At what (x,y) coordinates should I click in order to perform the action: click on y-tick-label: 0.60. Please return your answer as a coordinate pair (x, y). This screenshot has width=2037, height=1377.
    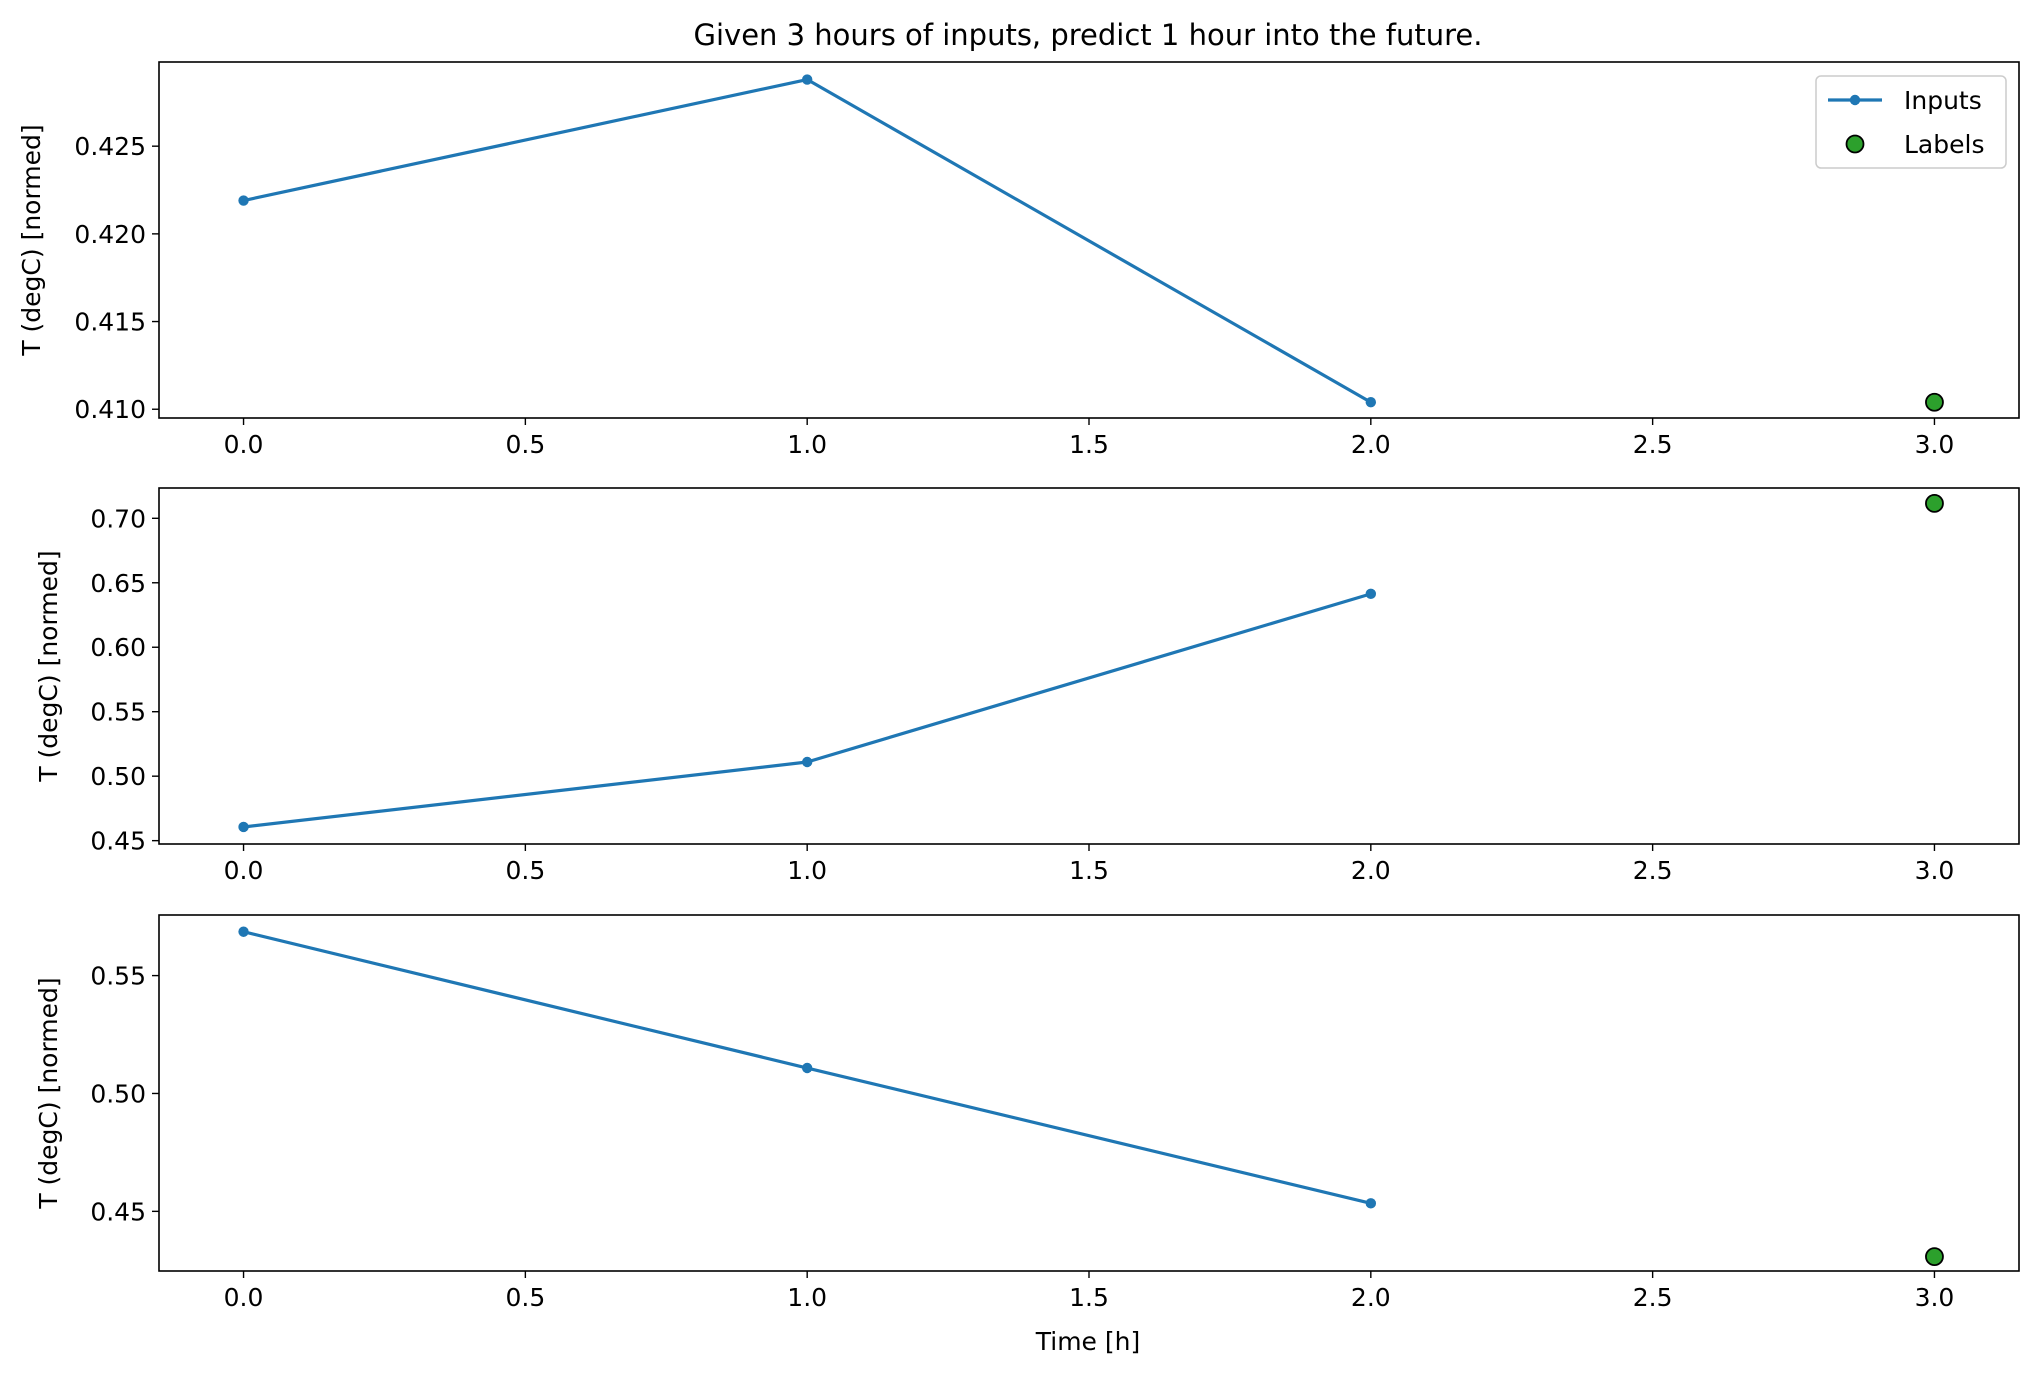
    Looking at the image, I should click on (118, 647).